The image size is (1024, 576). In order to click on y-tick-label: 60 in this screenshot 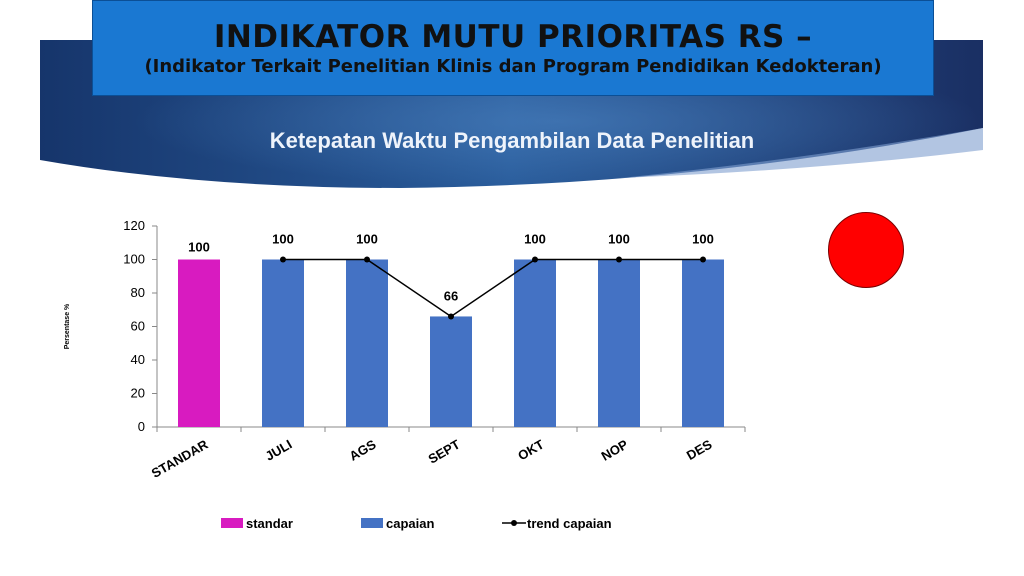, I will do `click(138, 326)`.